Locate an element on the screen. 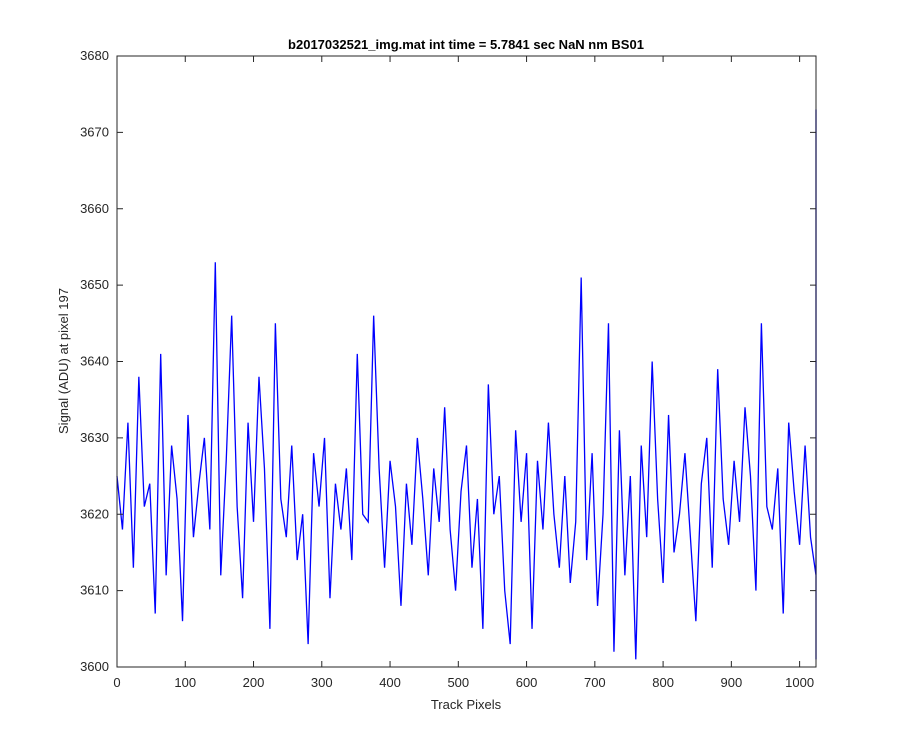  x-tick-label: 700 is located at coordinates (595, 682).